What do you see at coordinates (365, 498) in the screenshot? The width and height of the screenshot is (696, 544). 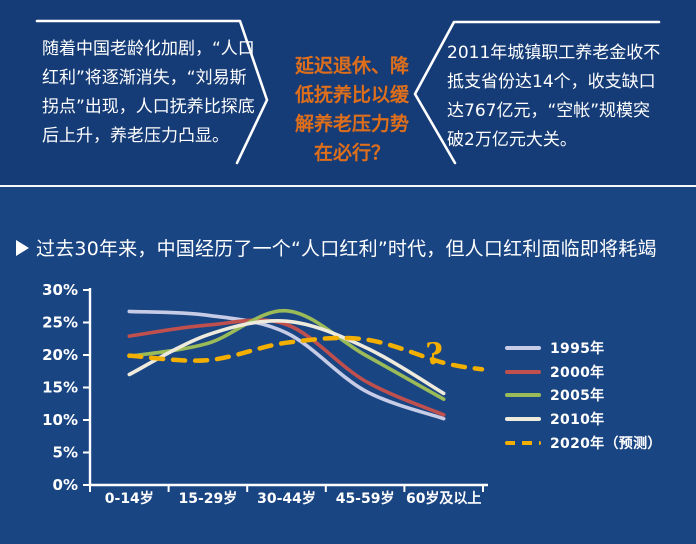 I see `x-axis-label: 45-59岁` at bounding box center [365, 498].